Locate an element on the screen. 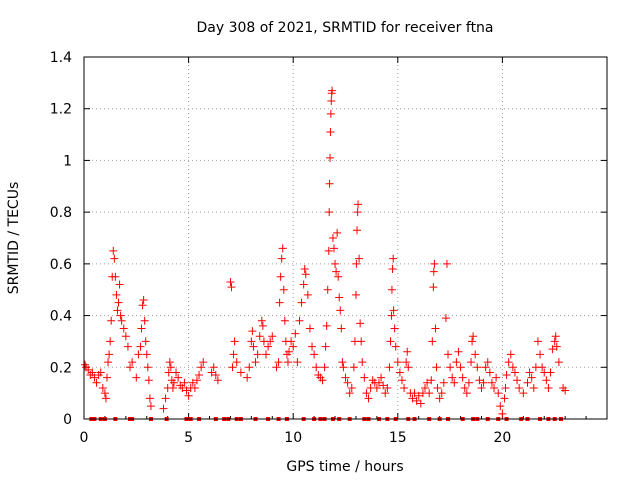 Image resolution: width=640 pixels, height=480 pixels. x-tick-label: 10 is located at coordinates (293, 438).